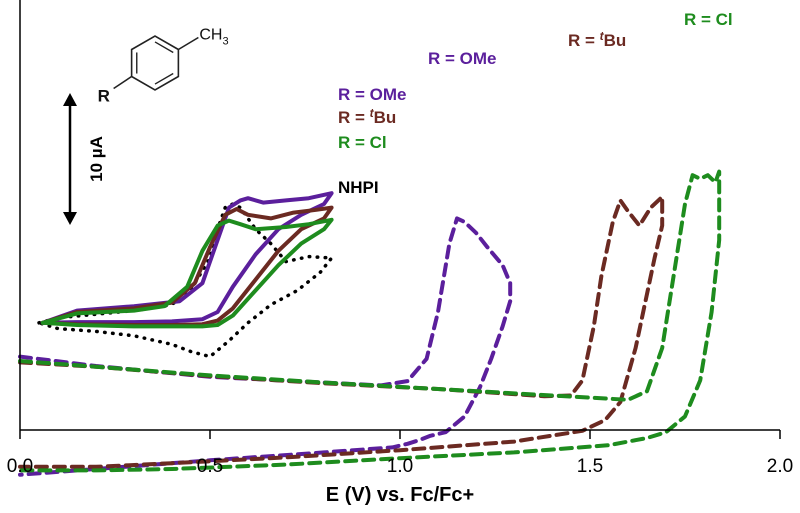  Describe the element at coordinates (188, 43) in the screenshot. I see `methyl-bond` at that location.